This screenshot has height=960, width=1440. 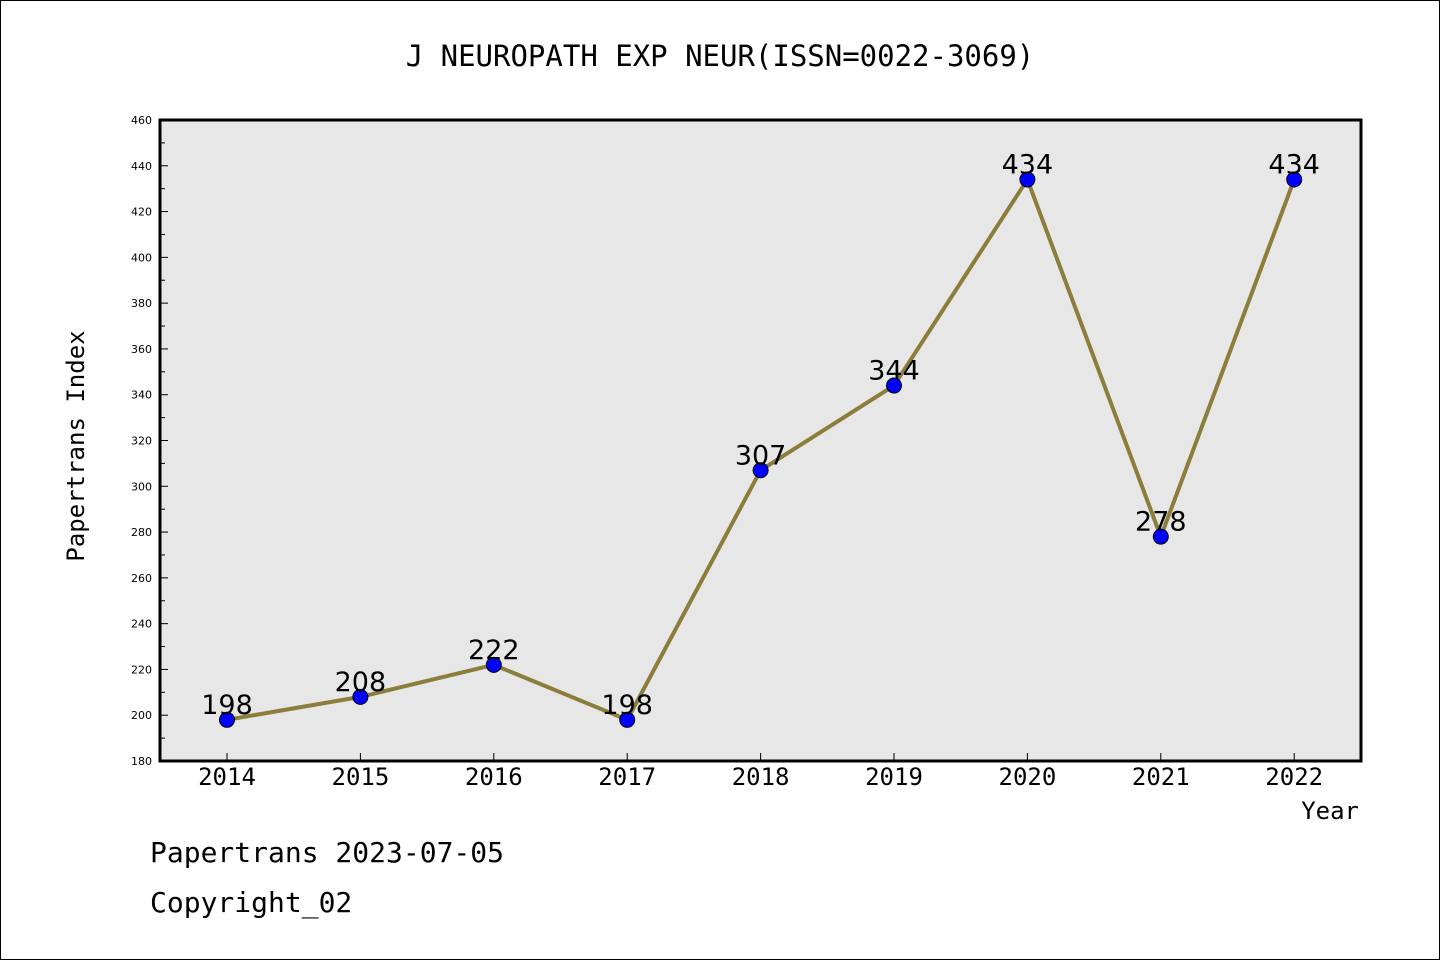 I want to click on y-axis-label: Papertrans Index, so click(x=76, y=445).